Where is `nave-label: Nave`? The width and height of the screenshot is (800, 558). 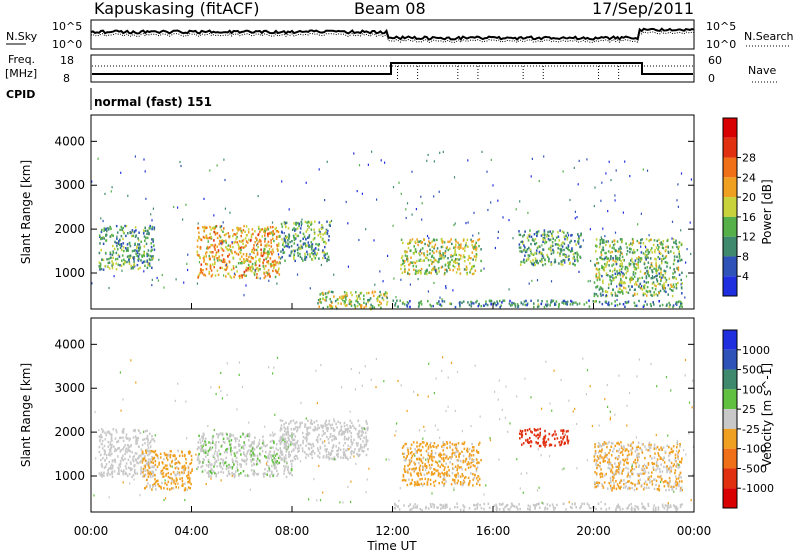 nave-label: Nave is located at coordinates (762, 70).